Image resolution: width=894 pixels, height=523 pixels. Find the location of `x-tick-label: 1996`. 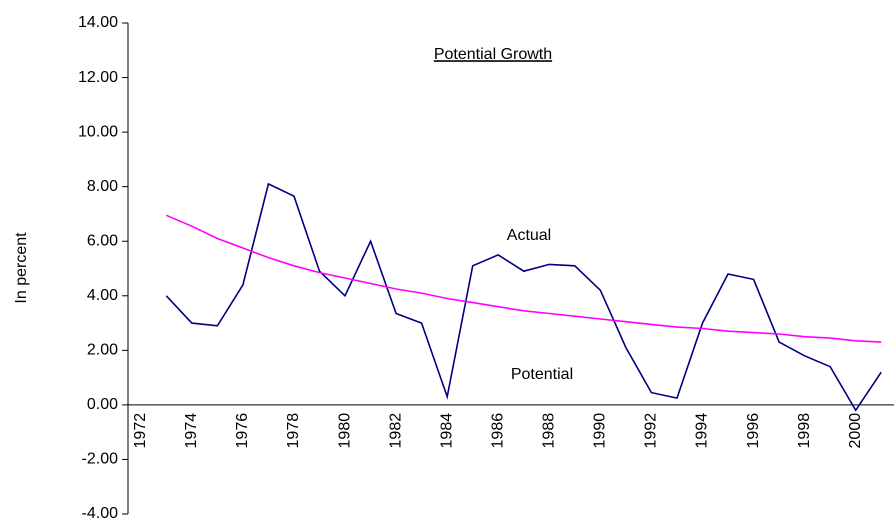

x-tick-label: 1996 is located at coordinates (753, 431).